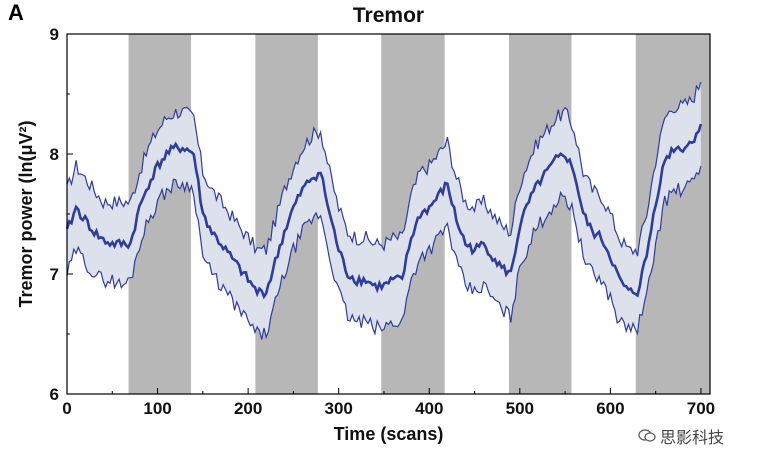  What do you see at coordinates (520, 408) in the screenshot?
I see `x-tick-label: 500` at bounding box center [520, 408].